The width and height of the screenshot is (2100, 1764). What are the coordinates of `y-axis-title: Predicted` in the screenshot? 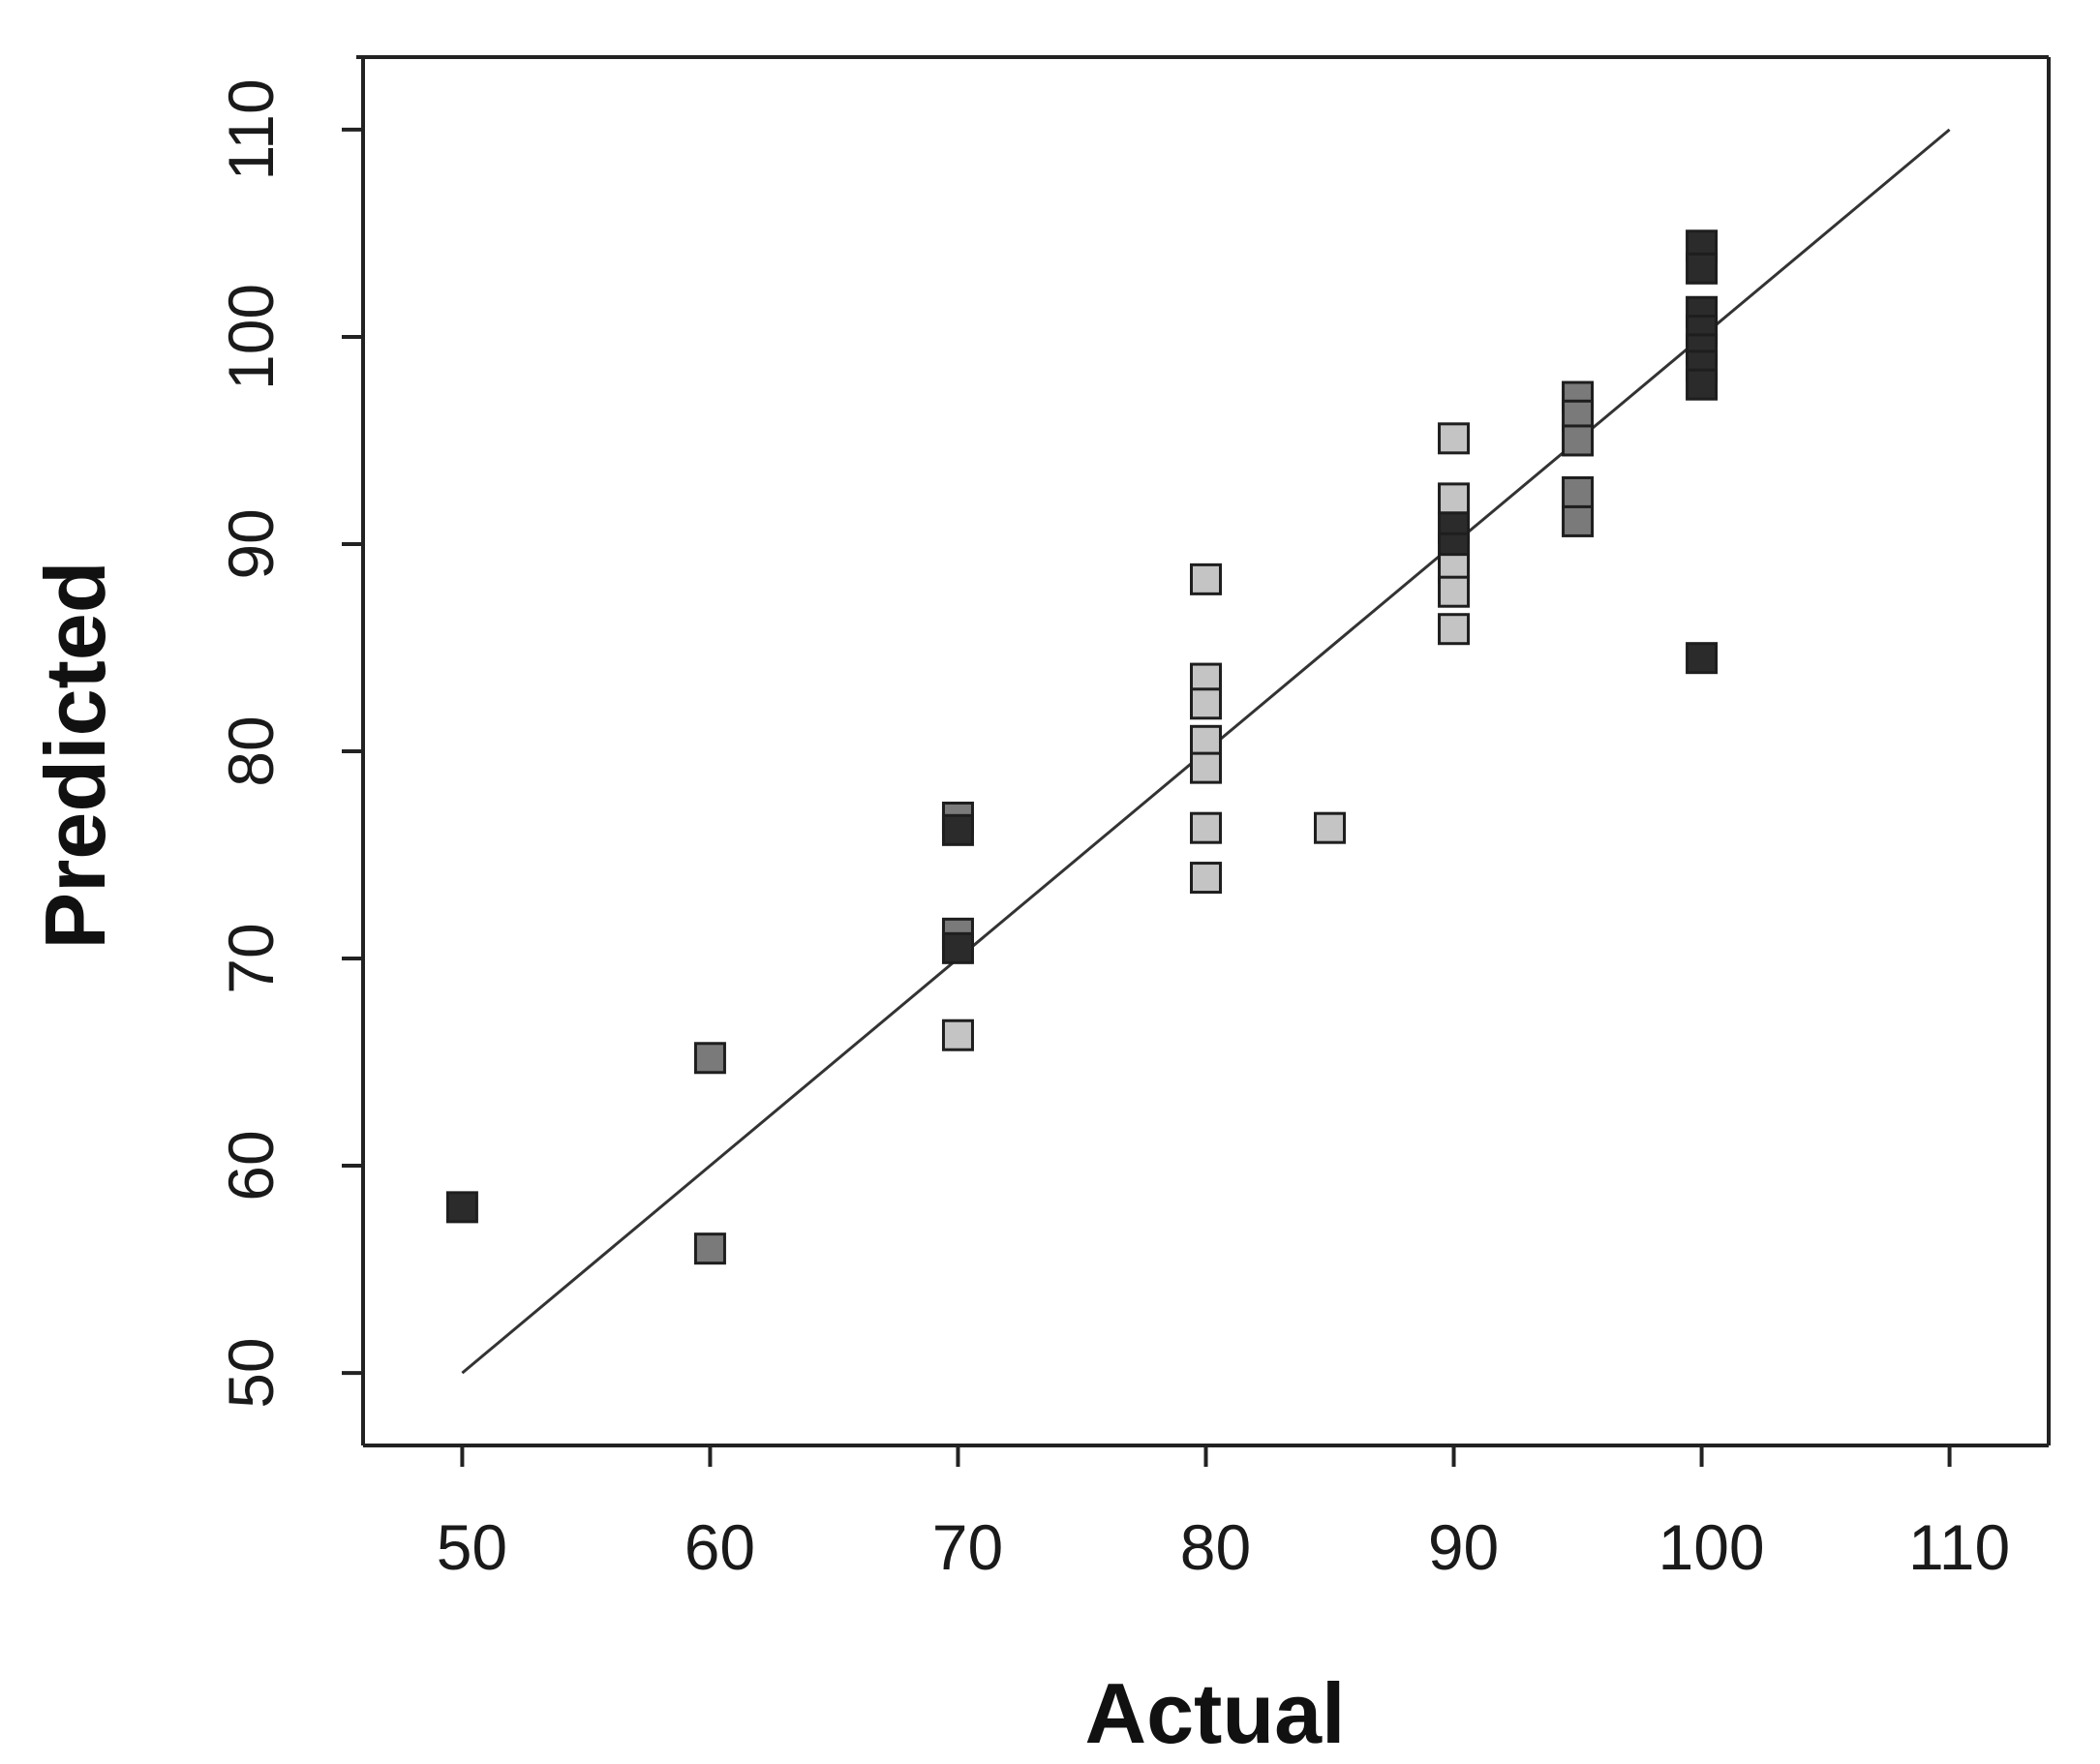 It's located at (75, 755).